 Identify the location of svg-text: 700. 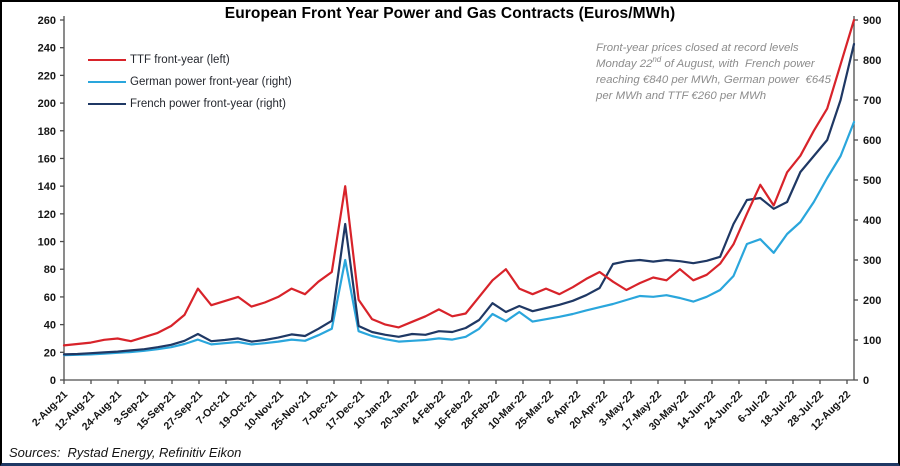
(872, 101).